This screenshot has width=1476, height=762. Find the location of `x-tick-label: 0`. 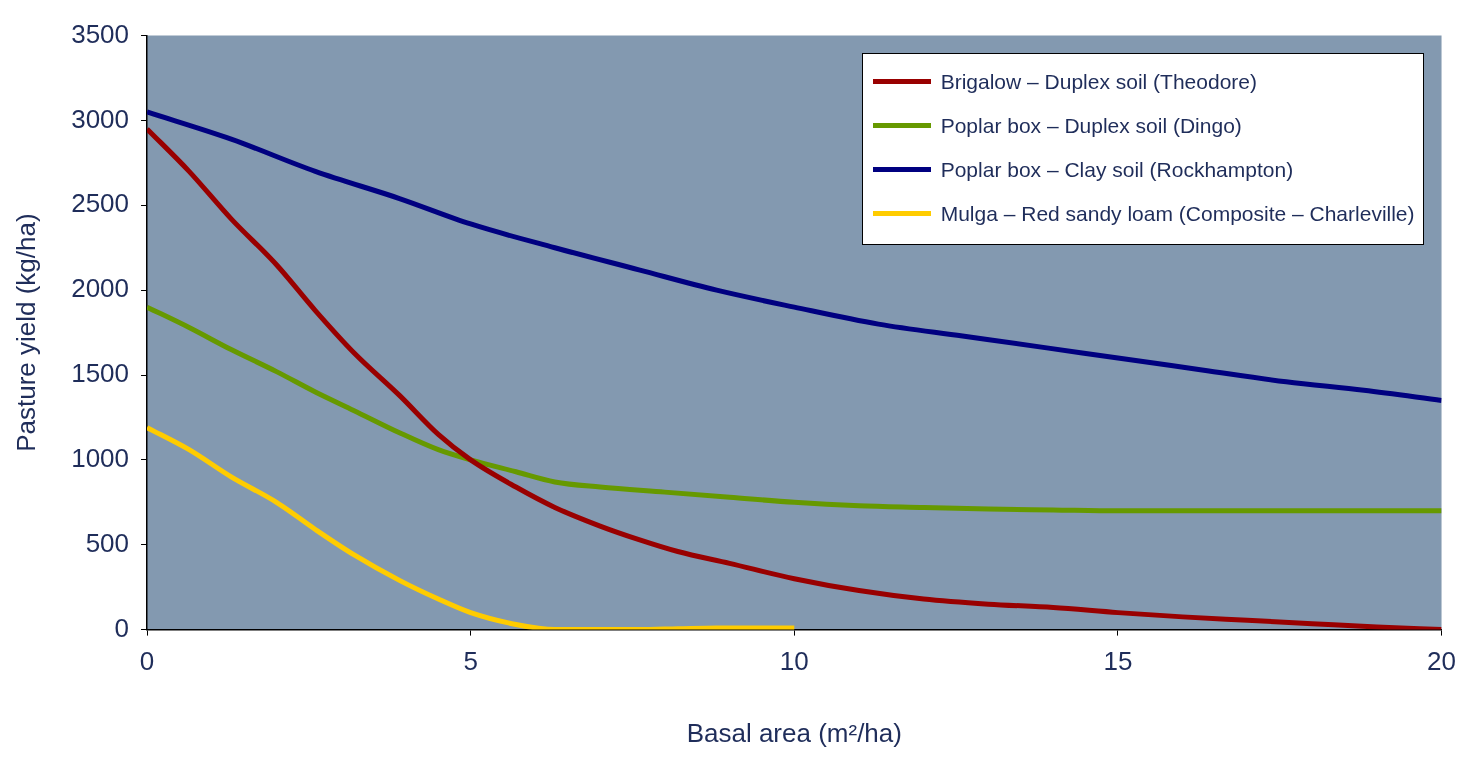

x-tick-label: 0 is located at coordinates (147, 661).